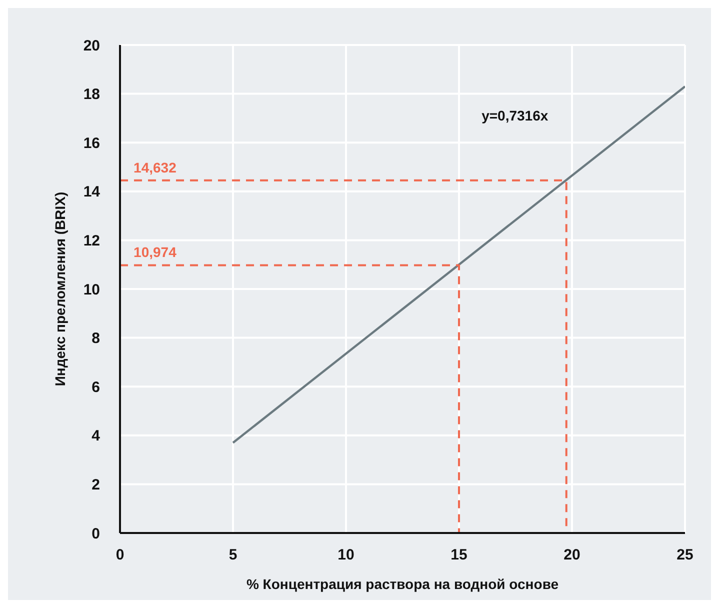 This screenshot has height=608, width=719. I want to click on x-tick-label: 0, so click(120, 555).